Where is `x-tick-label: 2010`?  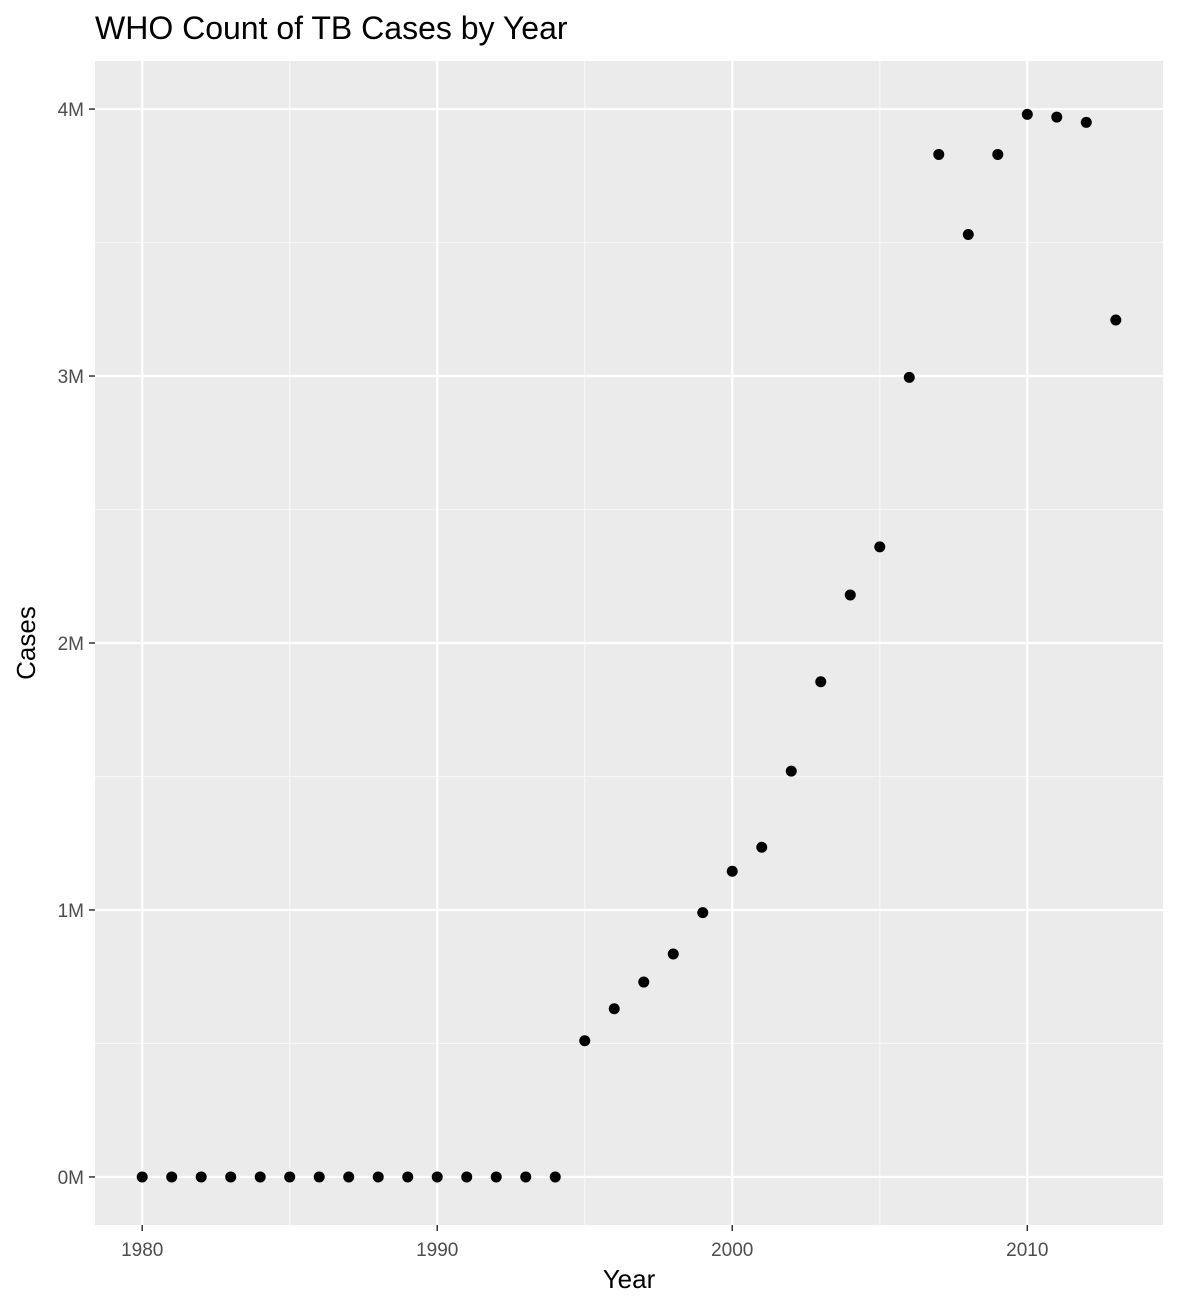
x-tick-label: 2010 is located at coordinates (1027, 1250).